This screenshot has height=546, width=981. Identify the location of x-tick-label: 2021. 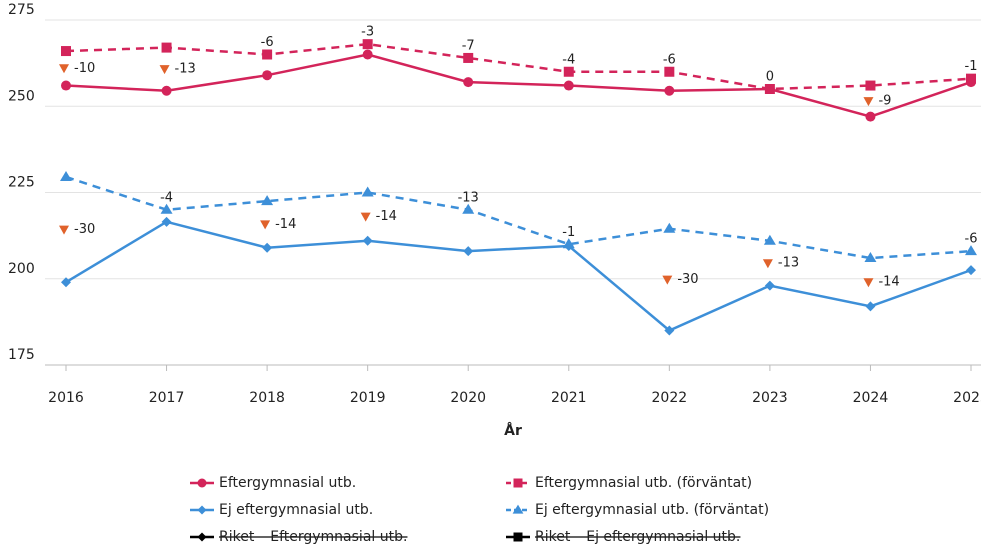
(569, 398).